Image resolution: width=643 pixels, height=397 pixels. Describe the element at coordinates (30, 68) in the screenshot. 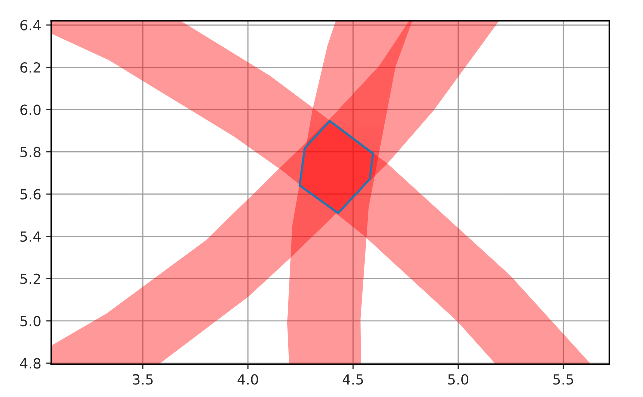

I see `y-tick-label: 6.2` at that location.